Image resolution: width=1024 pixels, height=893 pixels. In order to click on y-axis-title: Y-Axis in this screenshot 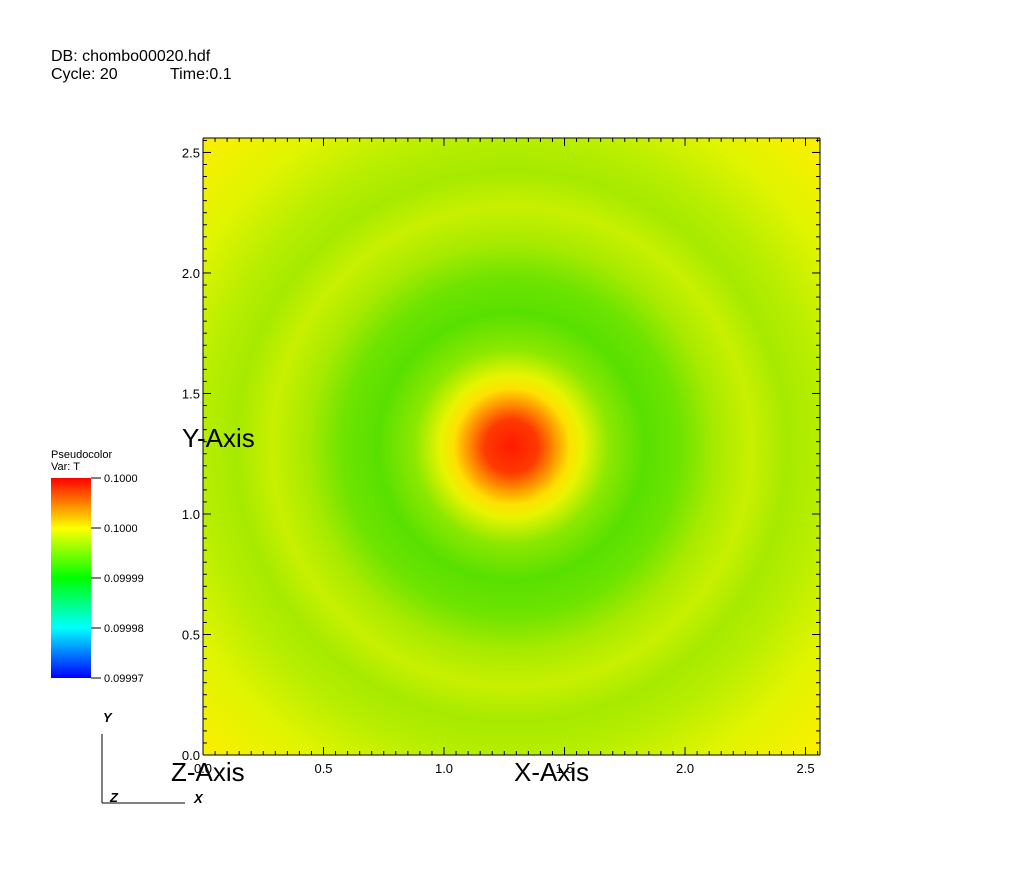, I will do `click(218, 438)`.